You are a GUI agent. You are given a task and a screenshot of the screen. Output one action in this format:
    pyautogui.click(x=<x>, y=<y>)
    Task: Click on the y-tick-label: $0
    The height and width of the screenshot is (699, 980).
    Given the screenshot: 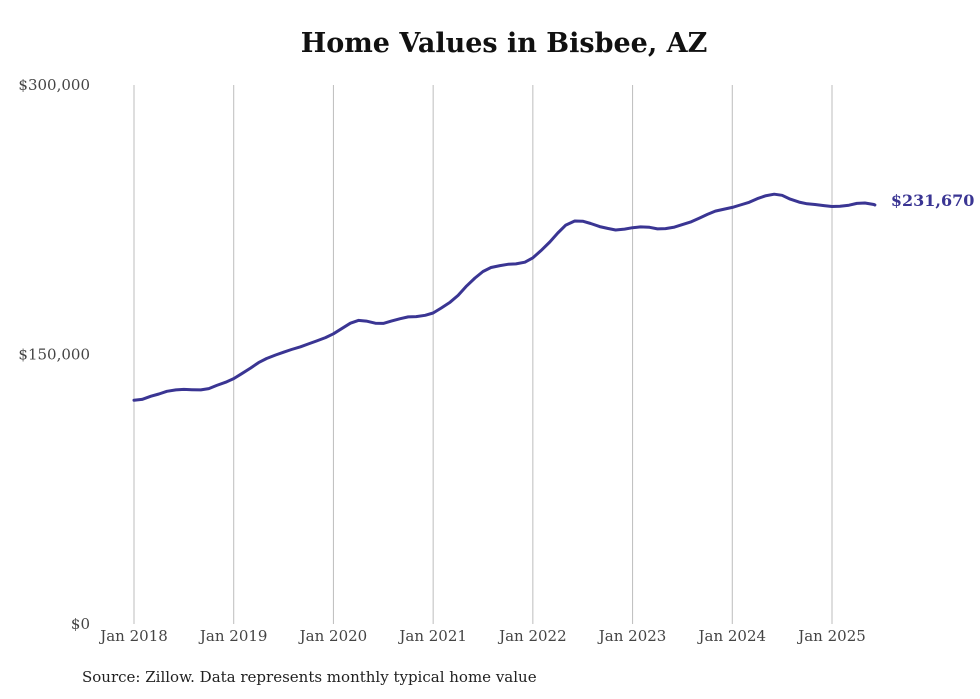 What is the action you would take?
    pyautogui.click(x=80, y=624)
    